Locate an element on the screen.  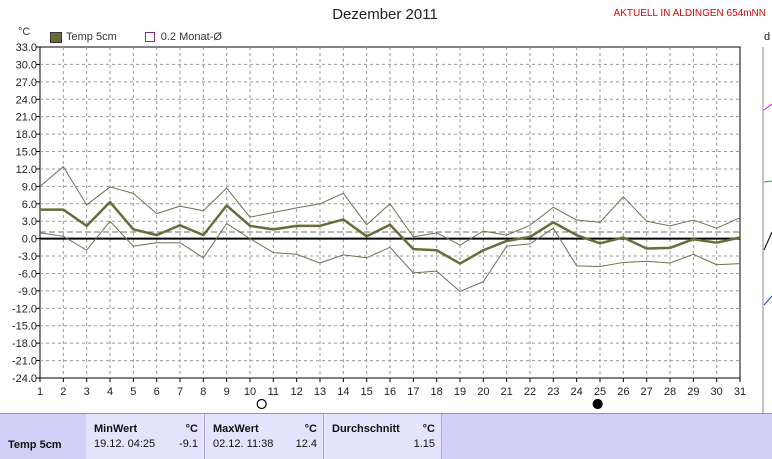
y-tick-label: 12.0 is located at coordinates (26, 170).